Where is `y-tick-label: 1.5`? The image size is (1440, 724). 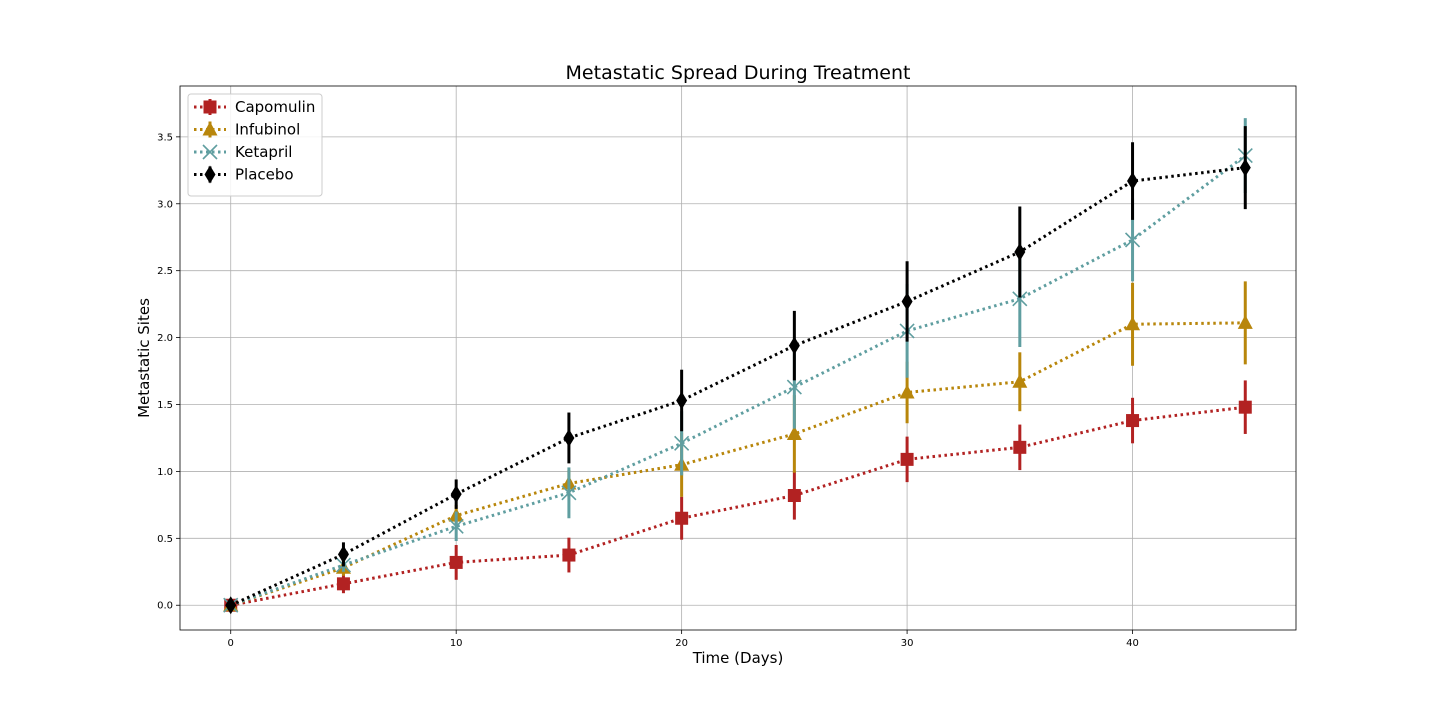
y-tick-label: 1.5 is located at coordinates (165, 405).